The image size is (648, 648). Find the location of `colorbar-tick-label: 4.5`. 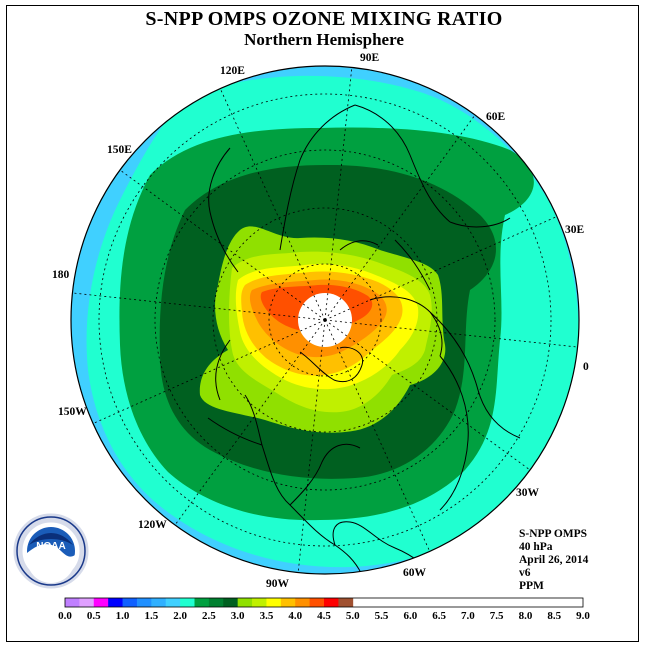

colorbar-tick-label: 4.5 is located at coordinates (324, 616).